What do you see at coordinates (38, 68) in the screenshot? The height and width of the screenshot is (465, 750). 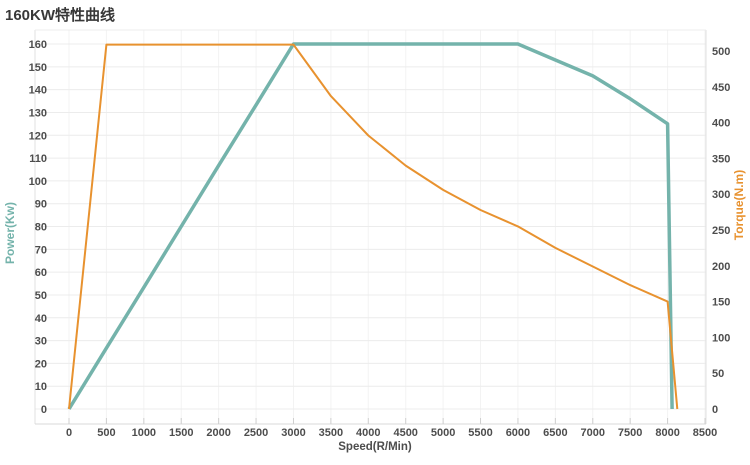 I see `left-tick-label: 150` at bounding box center [38, 68].